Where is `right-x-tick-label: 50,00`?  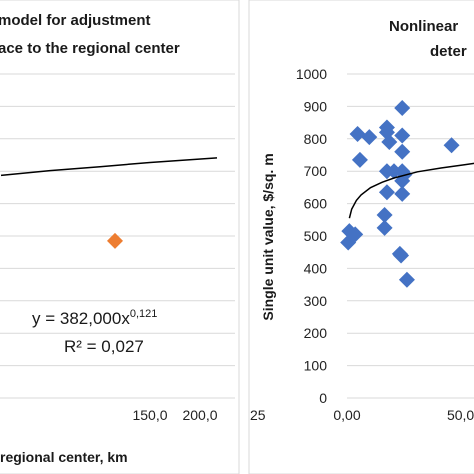
right-x-tick-label: 50,00 is located at coordinates (460, 415).